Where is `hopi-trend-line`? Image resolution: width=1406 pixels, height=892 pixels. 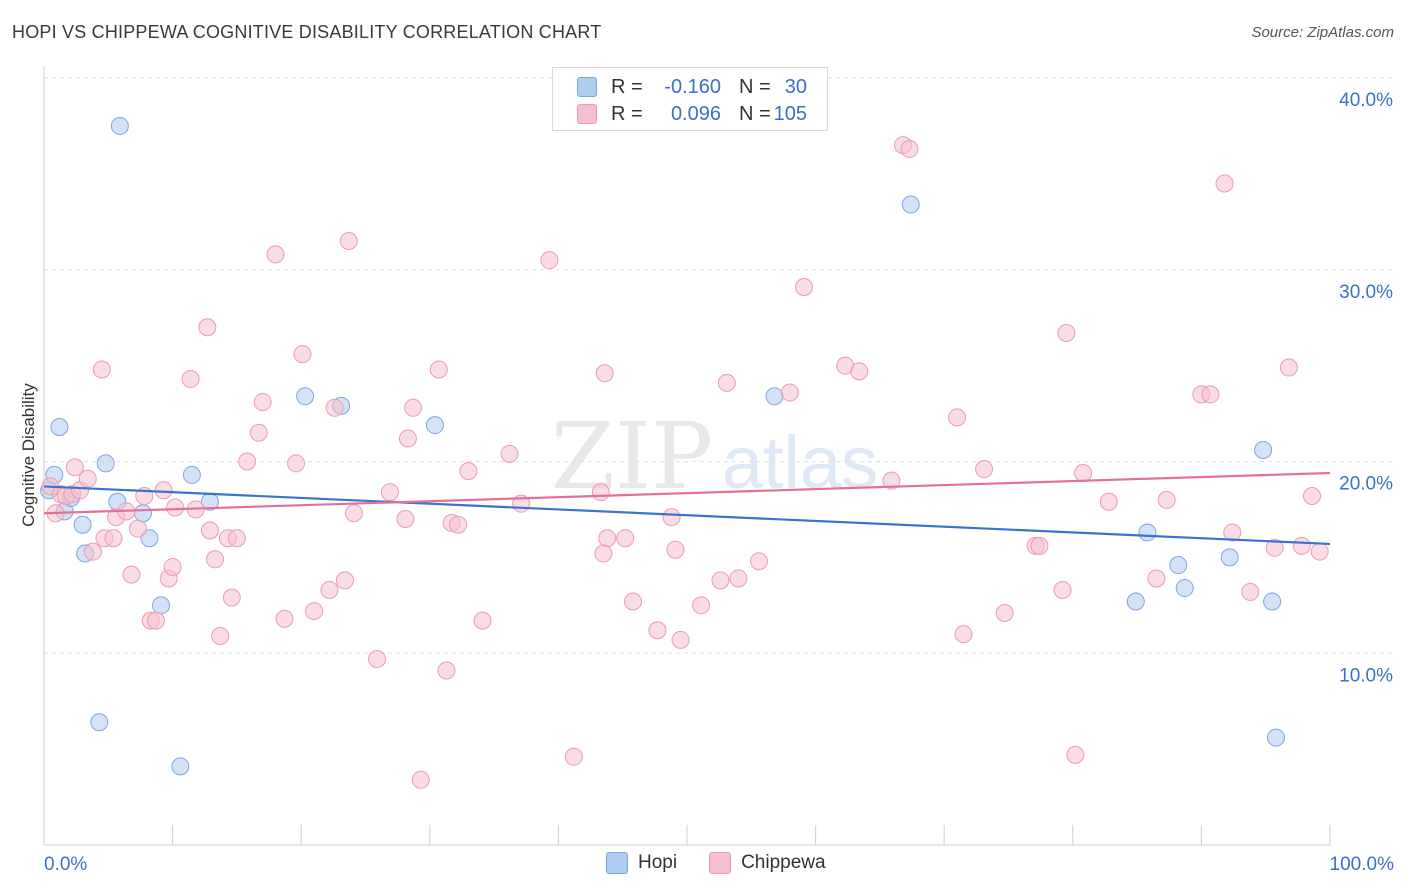 hopi-trend-line is located at coordinates (687, 515).